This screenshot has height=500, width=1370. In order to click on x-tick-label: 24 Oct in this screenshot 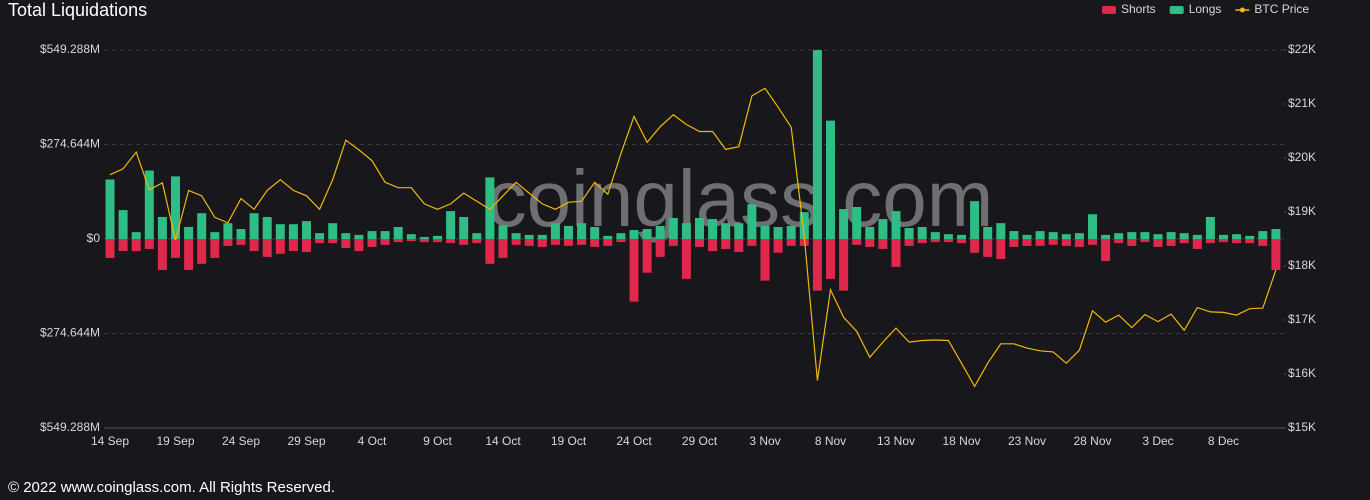, I will do `click(634, 441)`.